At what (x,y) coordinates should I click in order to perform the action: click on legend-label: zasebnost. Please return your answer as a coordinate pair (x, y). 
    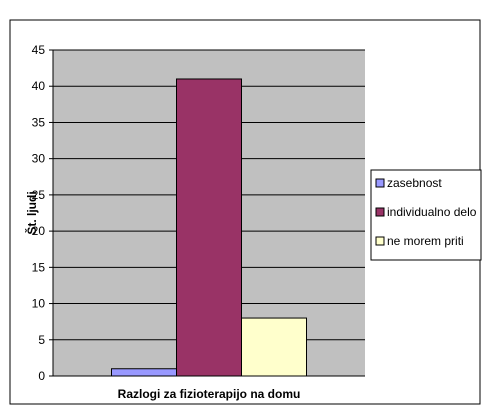
    Looking at the image, I should click on (414, 183).